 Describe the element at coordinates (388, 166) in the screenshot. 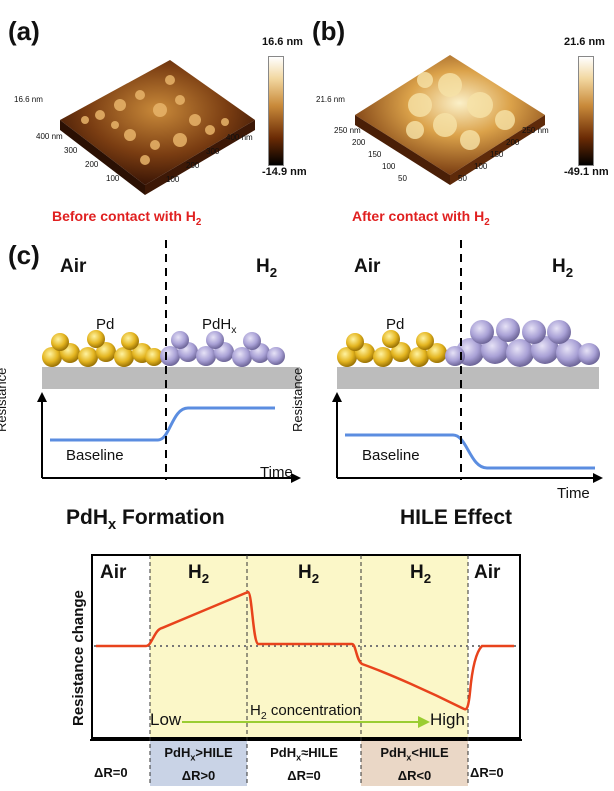

I see `panel-b-axis-left-4: 100` at that location.